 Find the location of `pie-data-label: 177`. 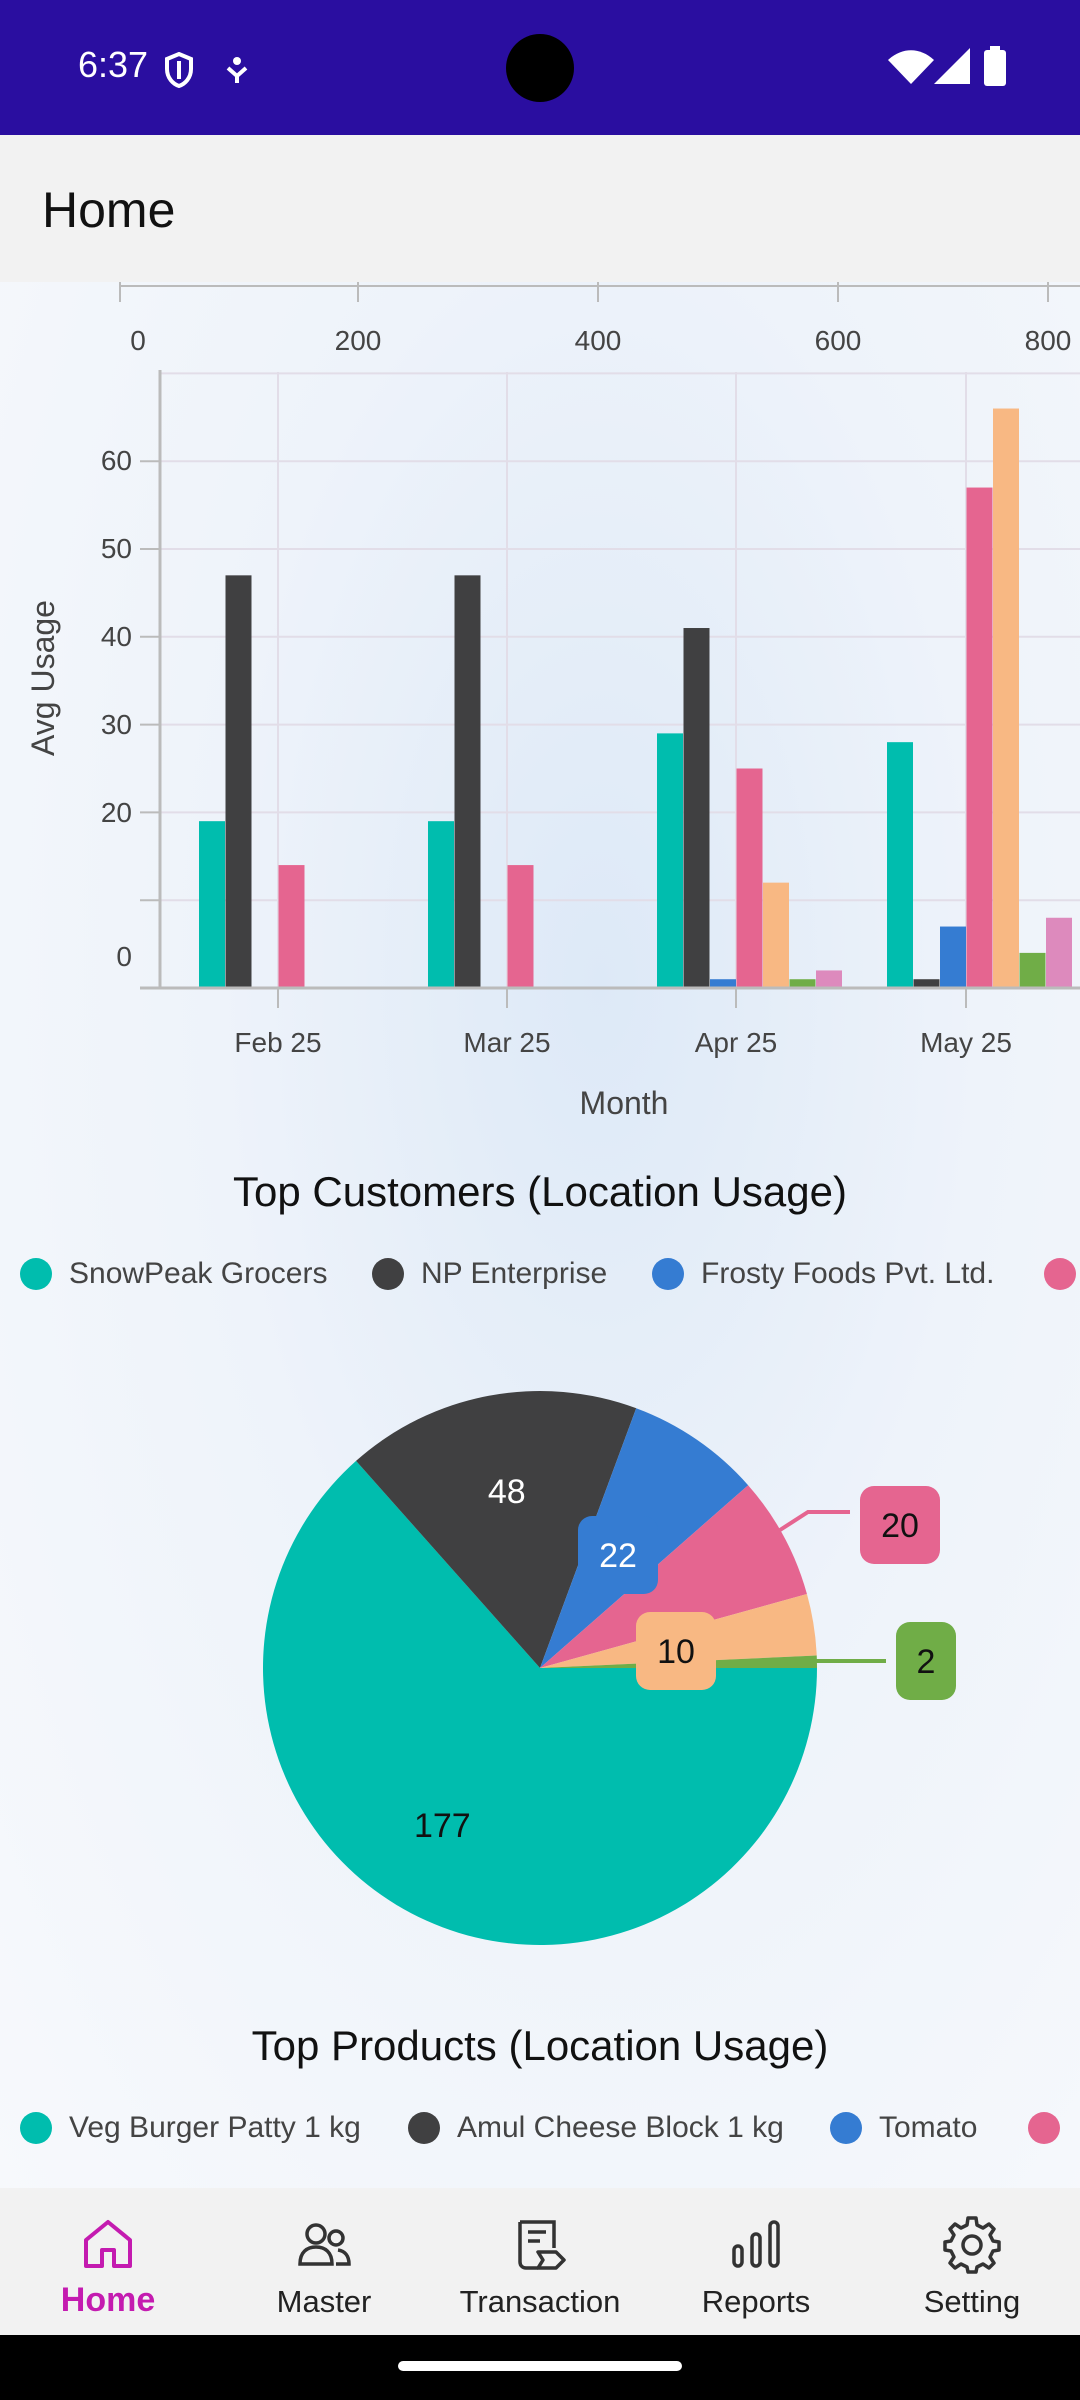

pie-data-label: 177 is located at coordinates (442, 1826).